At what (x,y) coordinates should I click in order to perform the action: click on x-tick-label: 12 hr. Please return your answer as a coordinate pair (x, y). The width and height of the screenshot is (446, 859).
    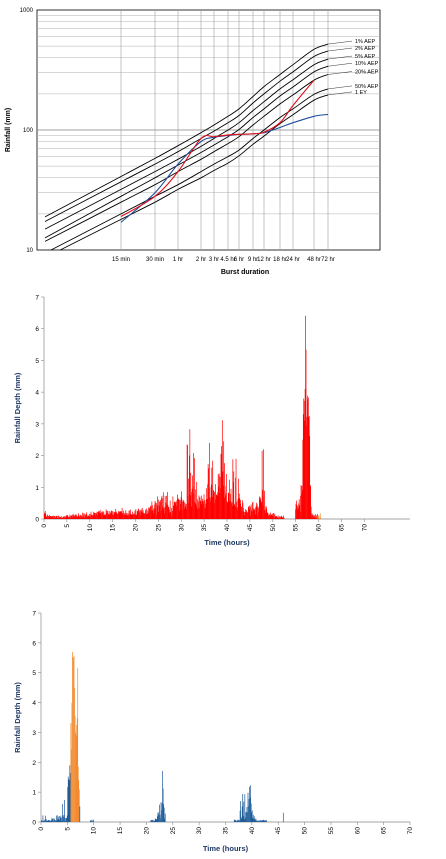
    Looking at the image, I should click on (264, 260).